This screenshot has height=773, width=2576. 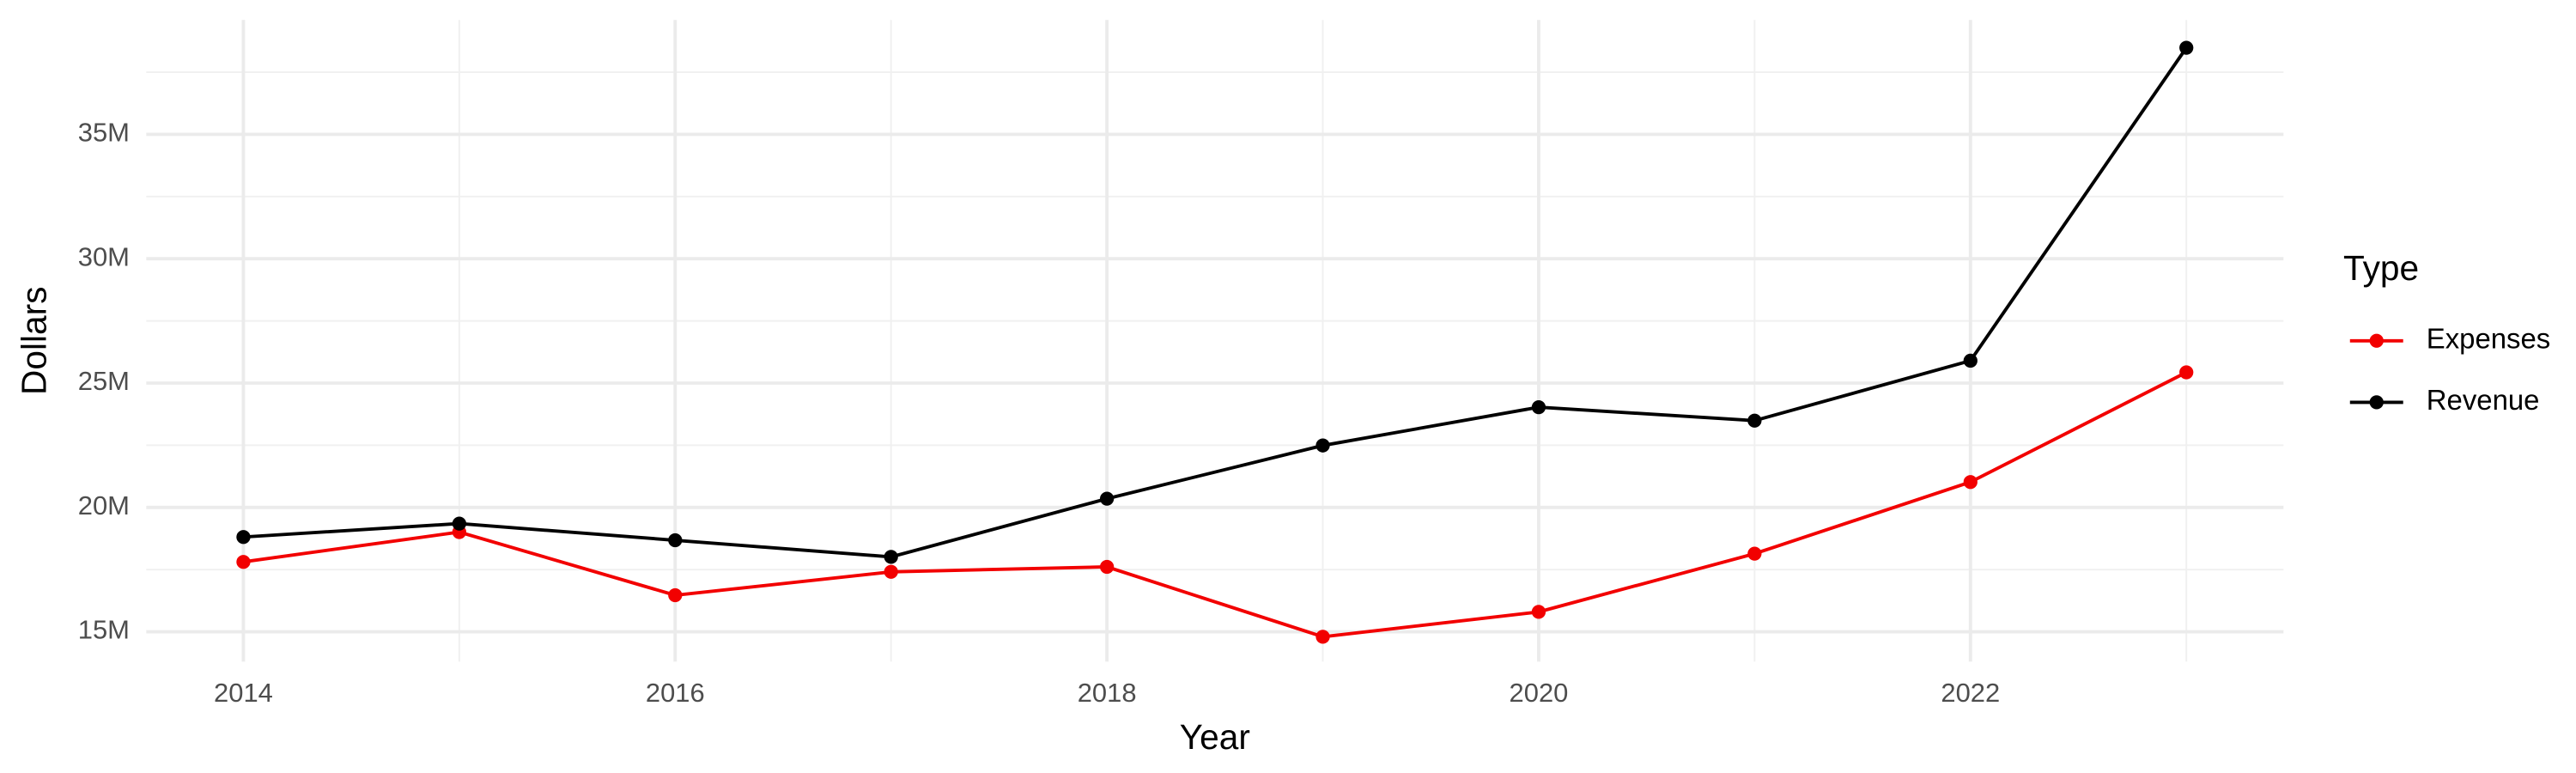 I want to click on x-tick-label: 2016, so click(x=675, y=693).